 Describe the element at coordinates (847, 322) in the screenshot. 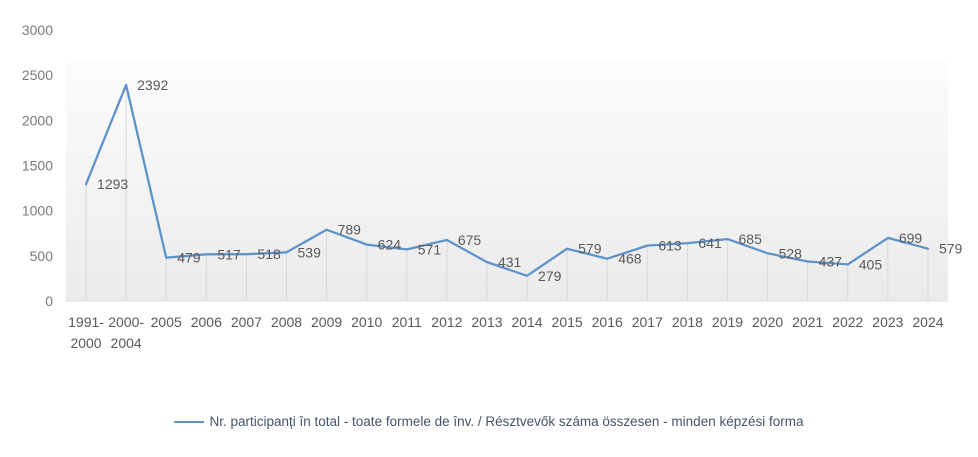

I see `x-axis-tick-label: 2022` at that location.